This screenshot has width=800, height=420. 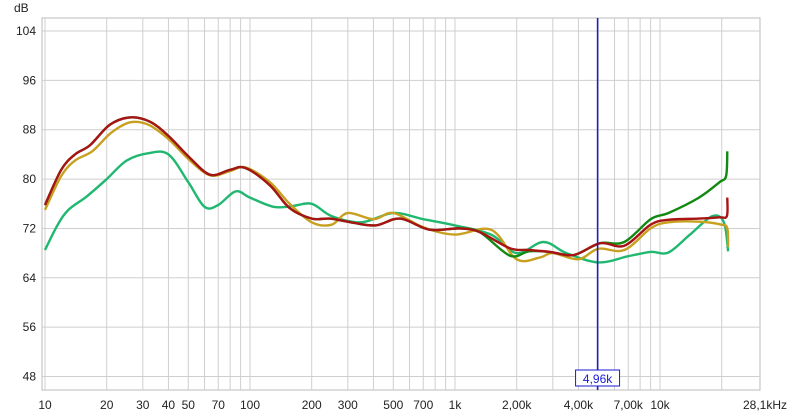 What do you see at coordinates (169, 405) in the screenshot?
I see `x-tick-label: 40` at bounding box center [169, 405].